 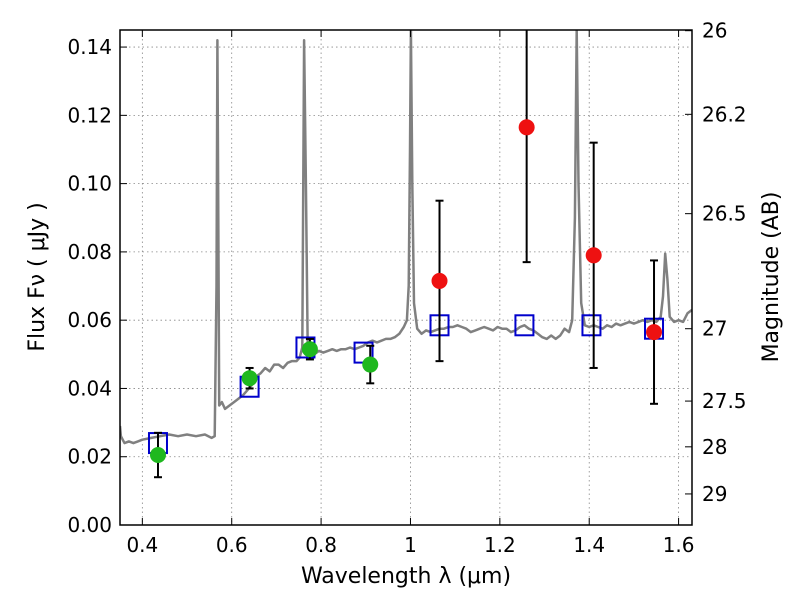 What do you see at coordinates (406, 576) in the screenshot?
I see `x-axis-label: Wavelength λ (μm)` at bounding box center [406, 576].